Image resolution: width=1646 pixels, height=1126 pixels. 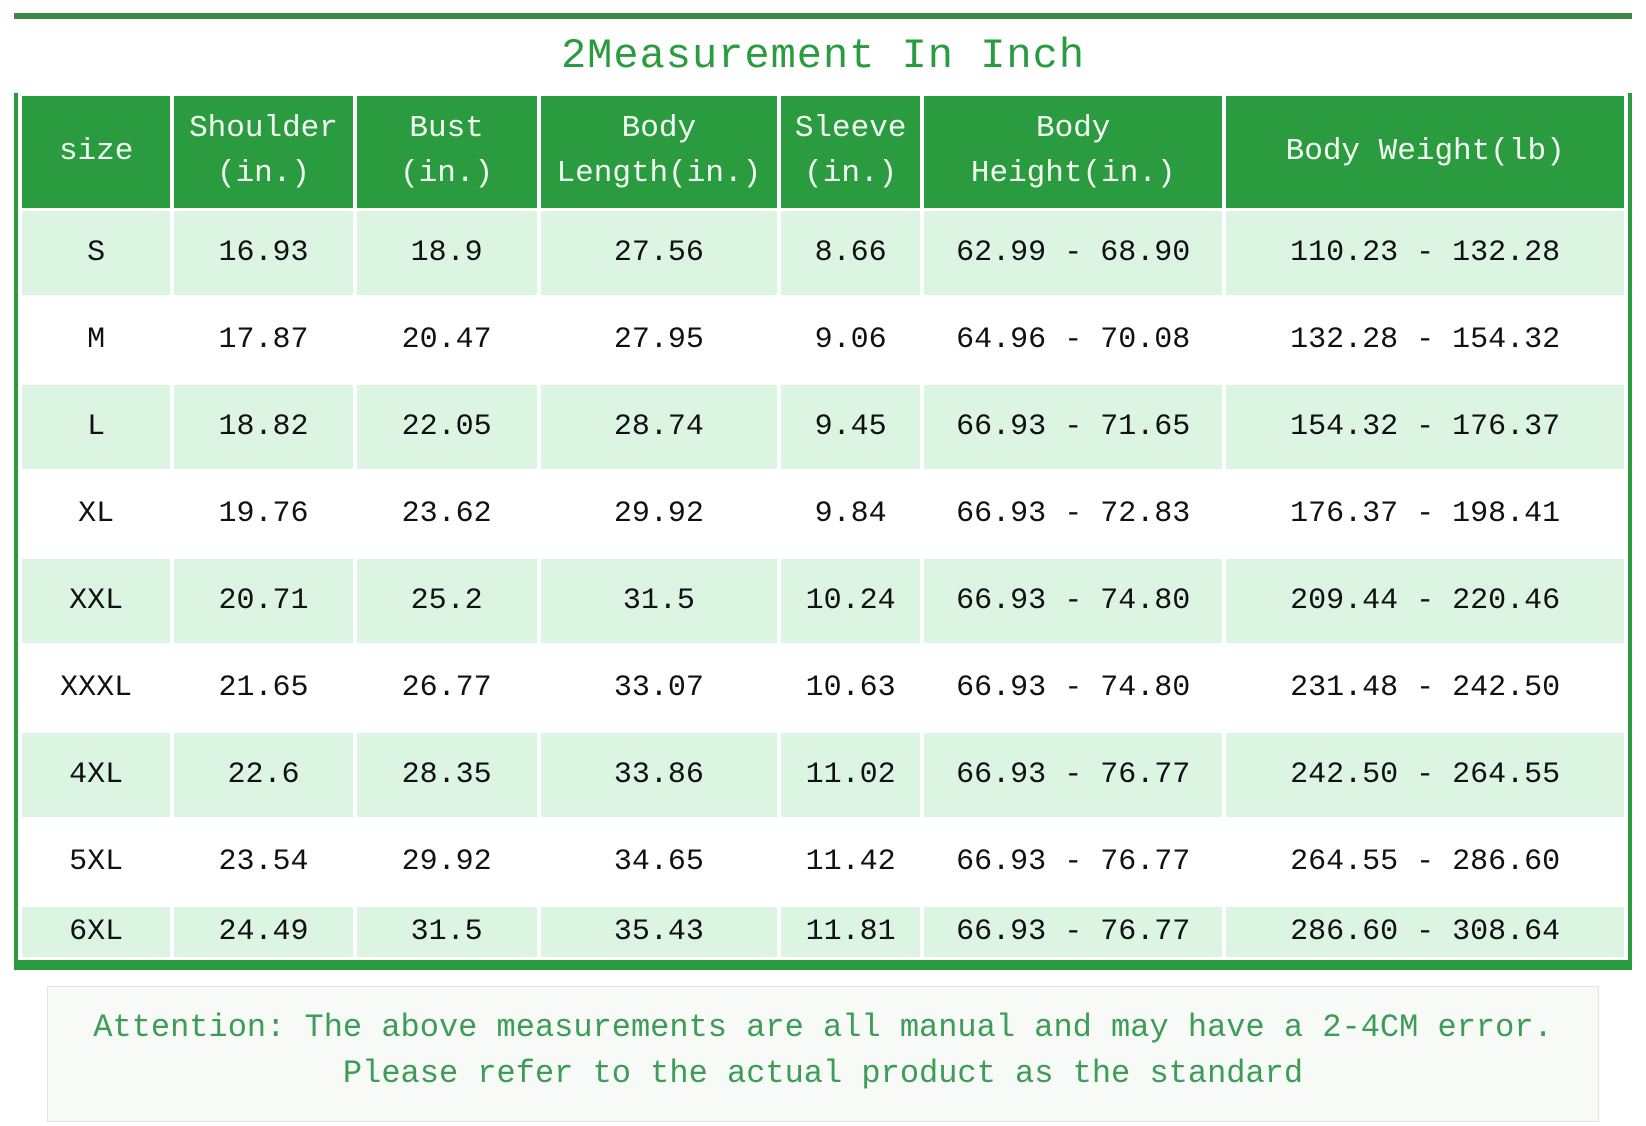 What do you see at coordinates (446, 340) in the screenshot?
I see `measurement-cell: 20.47` at bounding box center [446, 340].